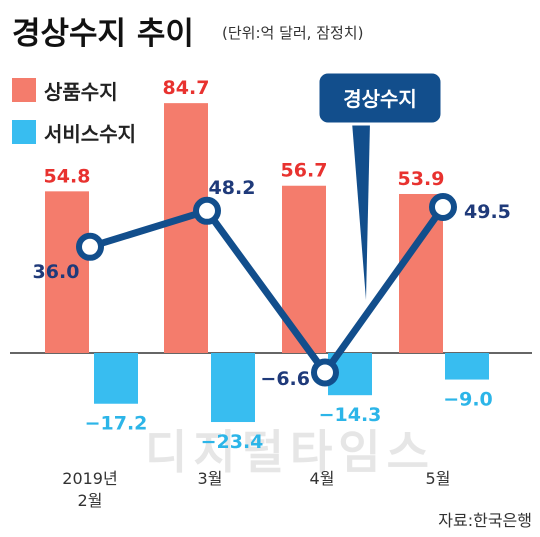  Describe the element at coordinates (90, 500) in the screenshot. I see `x-tick-0-line-1: 2월` at that location.